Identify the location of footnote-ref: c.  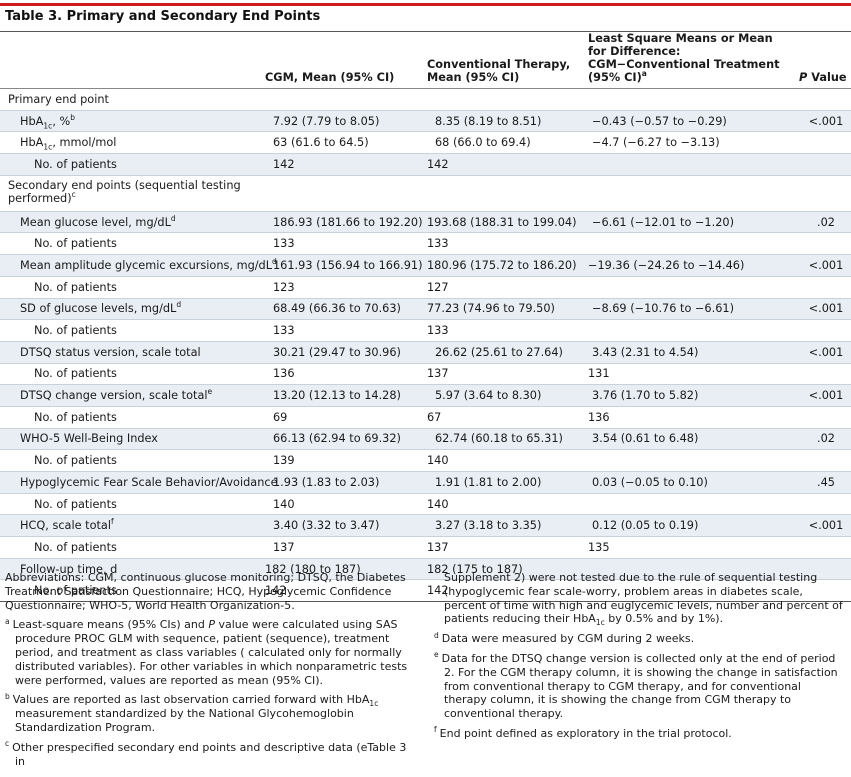
(73, 194).